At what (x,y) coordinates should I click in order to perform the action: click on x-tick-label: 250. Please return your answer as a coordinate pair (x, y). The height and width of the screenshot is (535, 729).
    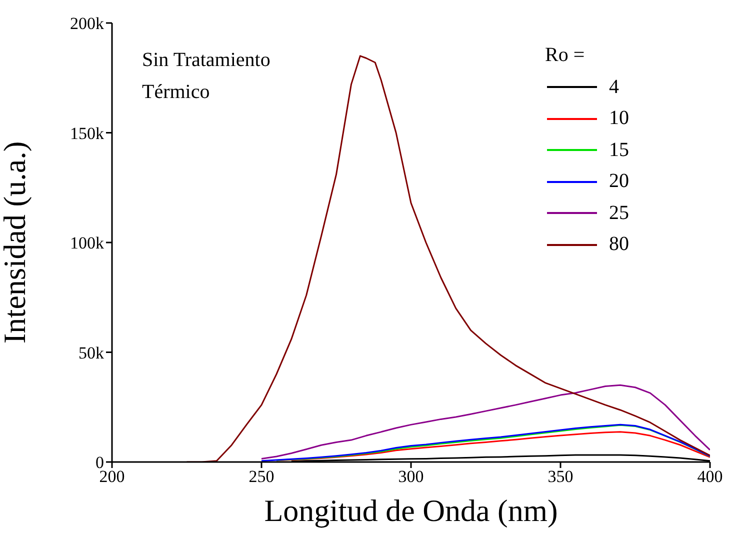
    Looking at the image, I should click on (261, 476).